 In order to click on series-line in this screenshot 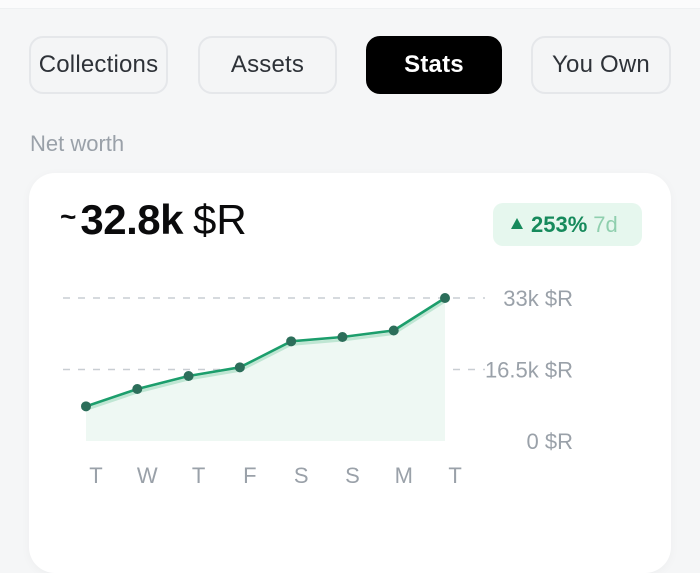, I will do `click(265, 352)`.